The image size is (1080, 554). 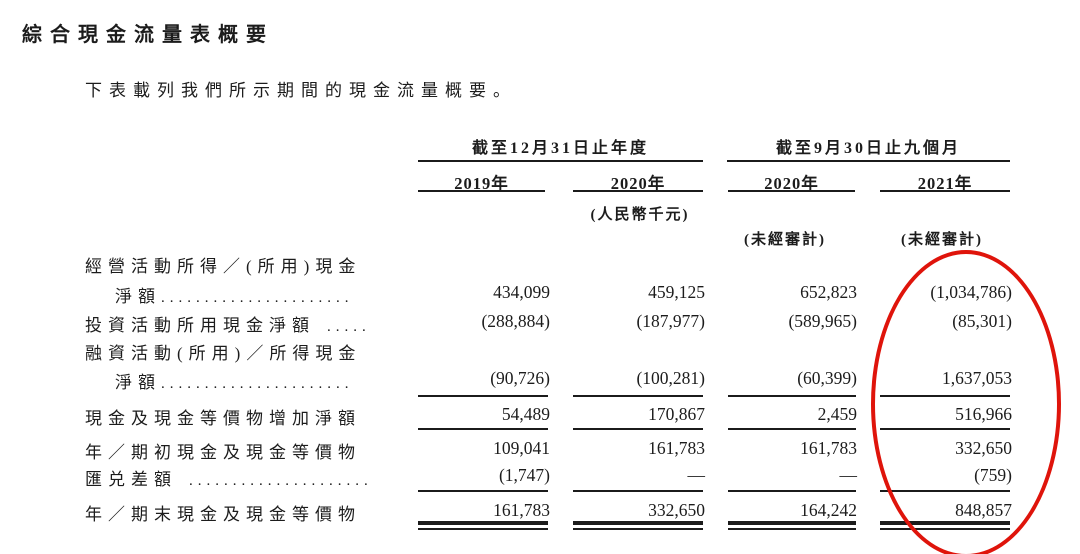 I want to click on row-label-financing: 融資活動(所用)／所得現金, so click(x=223, y=353).